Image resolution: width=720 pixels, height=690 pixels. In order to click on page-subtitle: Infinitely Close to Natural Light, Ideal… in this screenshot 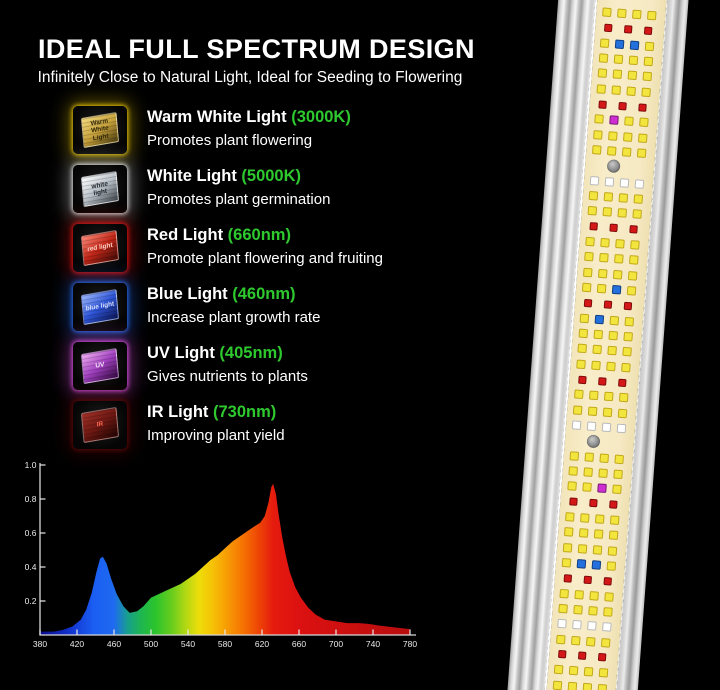, I will do `click(250, 77)`.